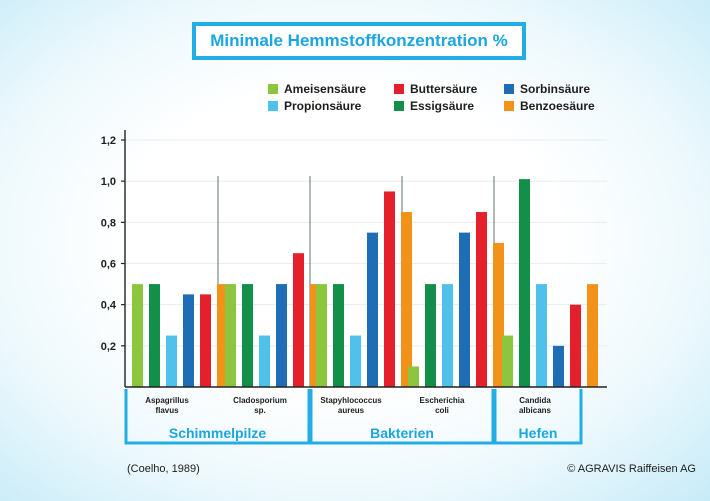 This screenshot has height=501, width=710. I want to click on legend-item-ameisensaeure: Ameisensäure, so click(317, 89).